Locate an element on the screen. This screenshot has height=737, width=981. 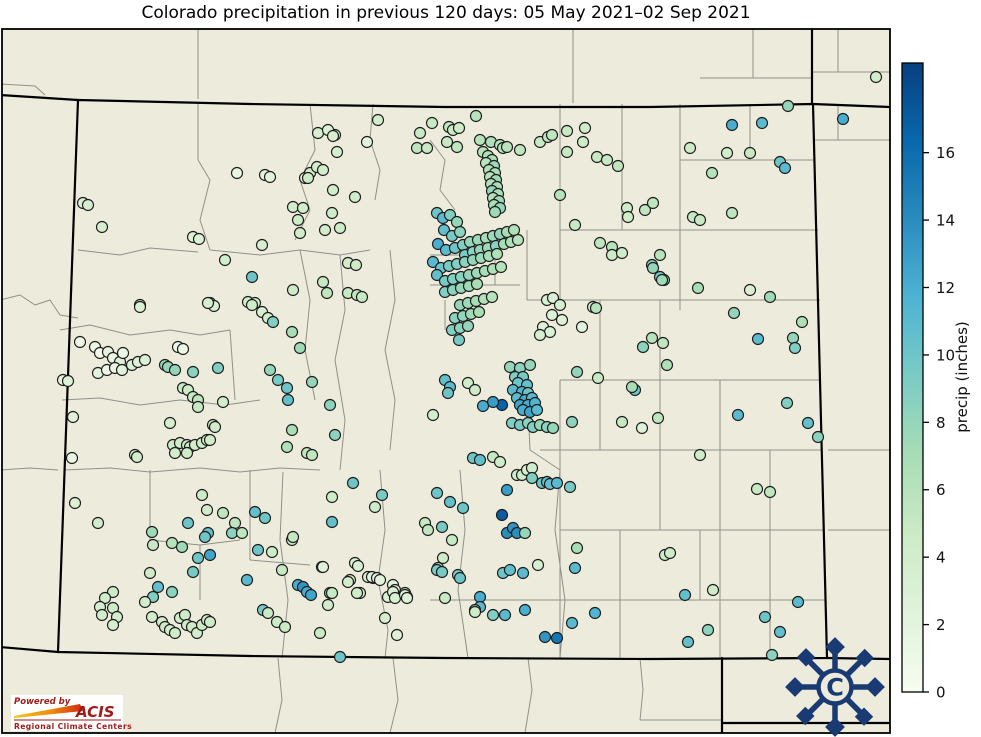
colorbar-ticks: 0 2 4 6 8 10 12 14 16 is located at coordinates (939, 423).